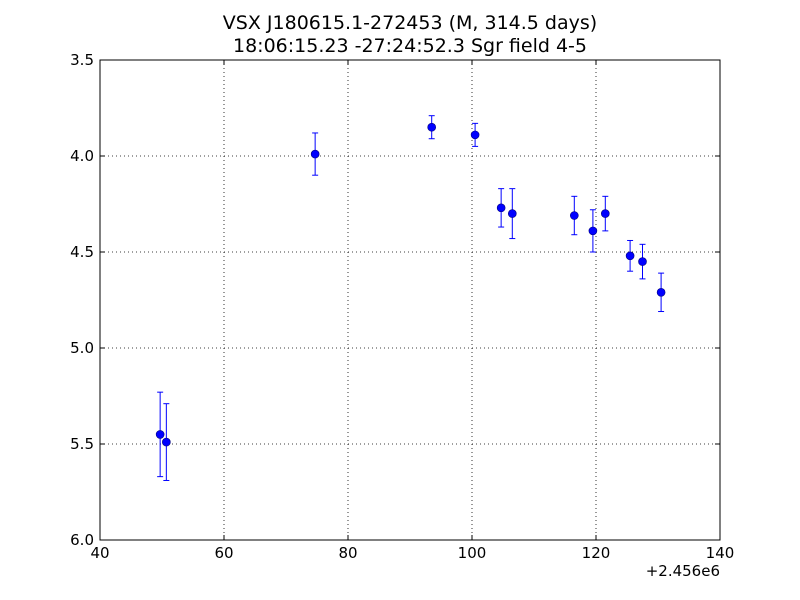  What do you see at coordinates (683, 571) in the screenshot?
I see `x-offset-label: +2.456e6` at bounding box center [683, 571].